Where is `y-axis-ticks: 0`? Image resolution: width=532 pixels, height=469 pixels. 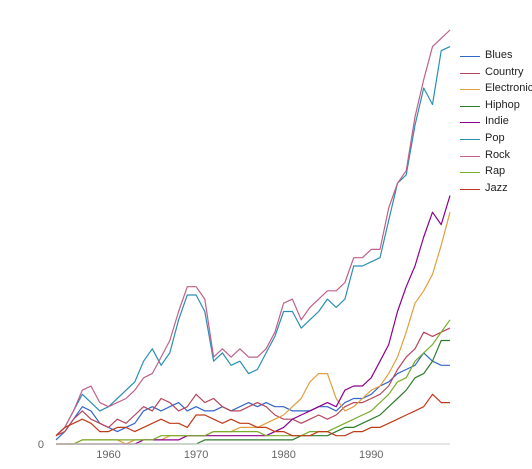 y-axis-ticks: 0 is located at coordinates (41, 445).